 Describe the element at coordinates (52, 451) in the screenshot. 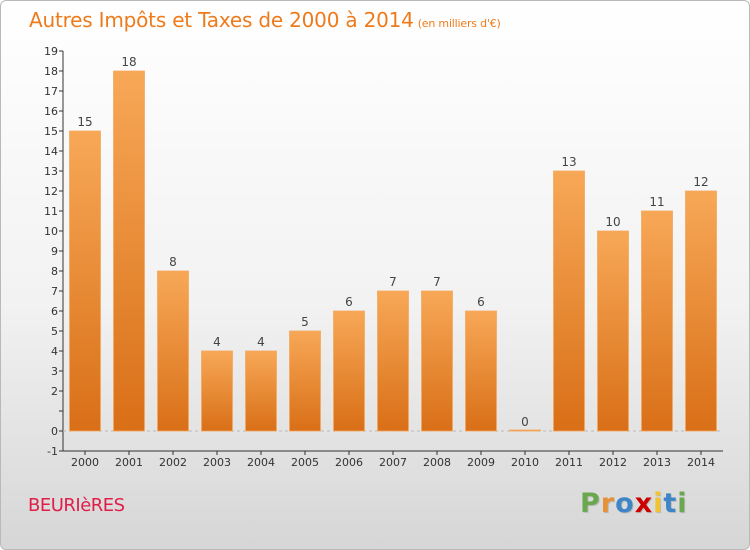

I see `y-tick-label: -1` at that location.